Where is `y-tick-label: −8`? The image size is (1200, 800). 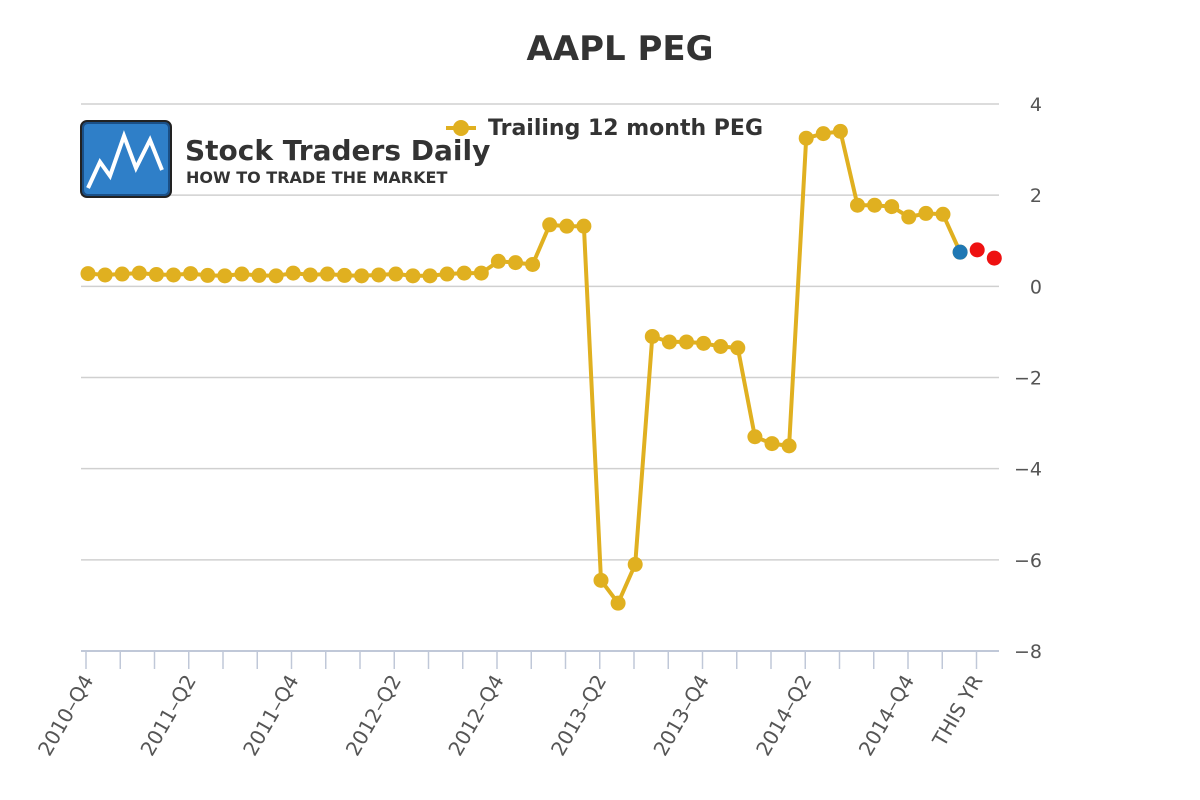 y-tick-label: −8 is located at coordinates (1028, 652).